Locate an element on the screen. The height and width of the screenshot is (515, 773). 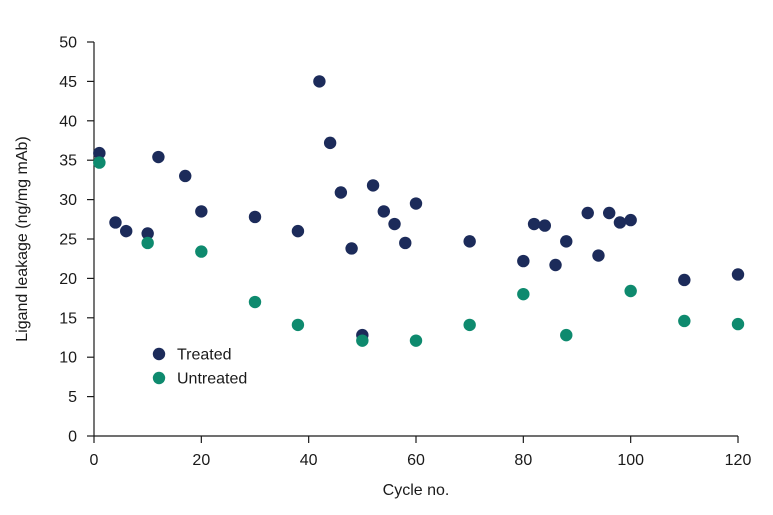
x-axis: 0 20 40 60 80 100 120 is located at coordinates (421, 452).